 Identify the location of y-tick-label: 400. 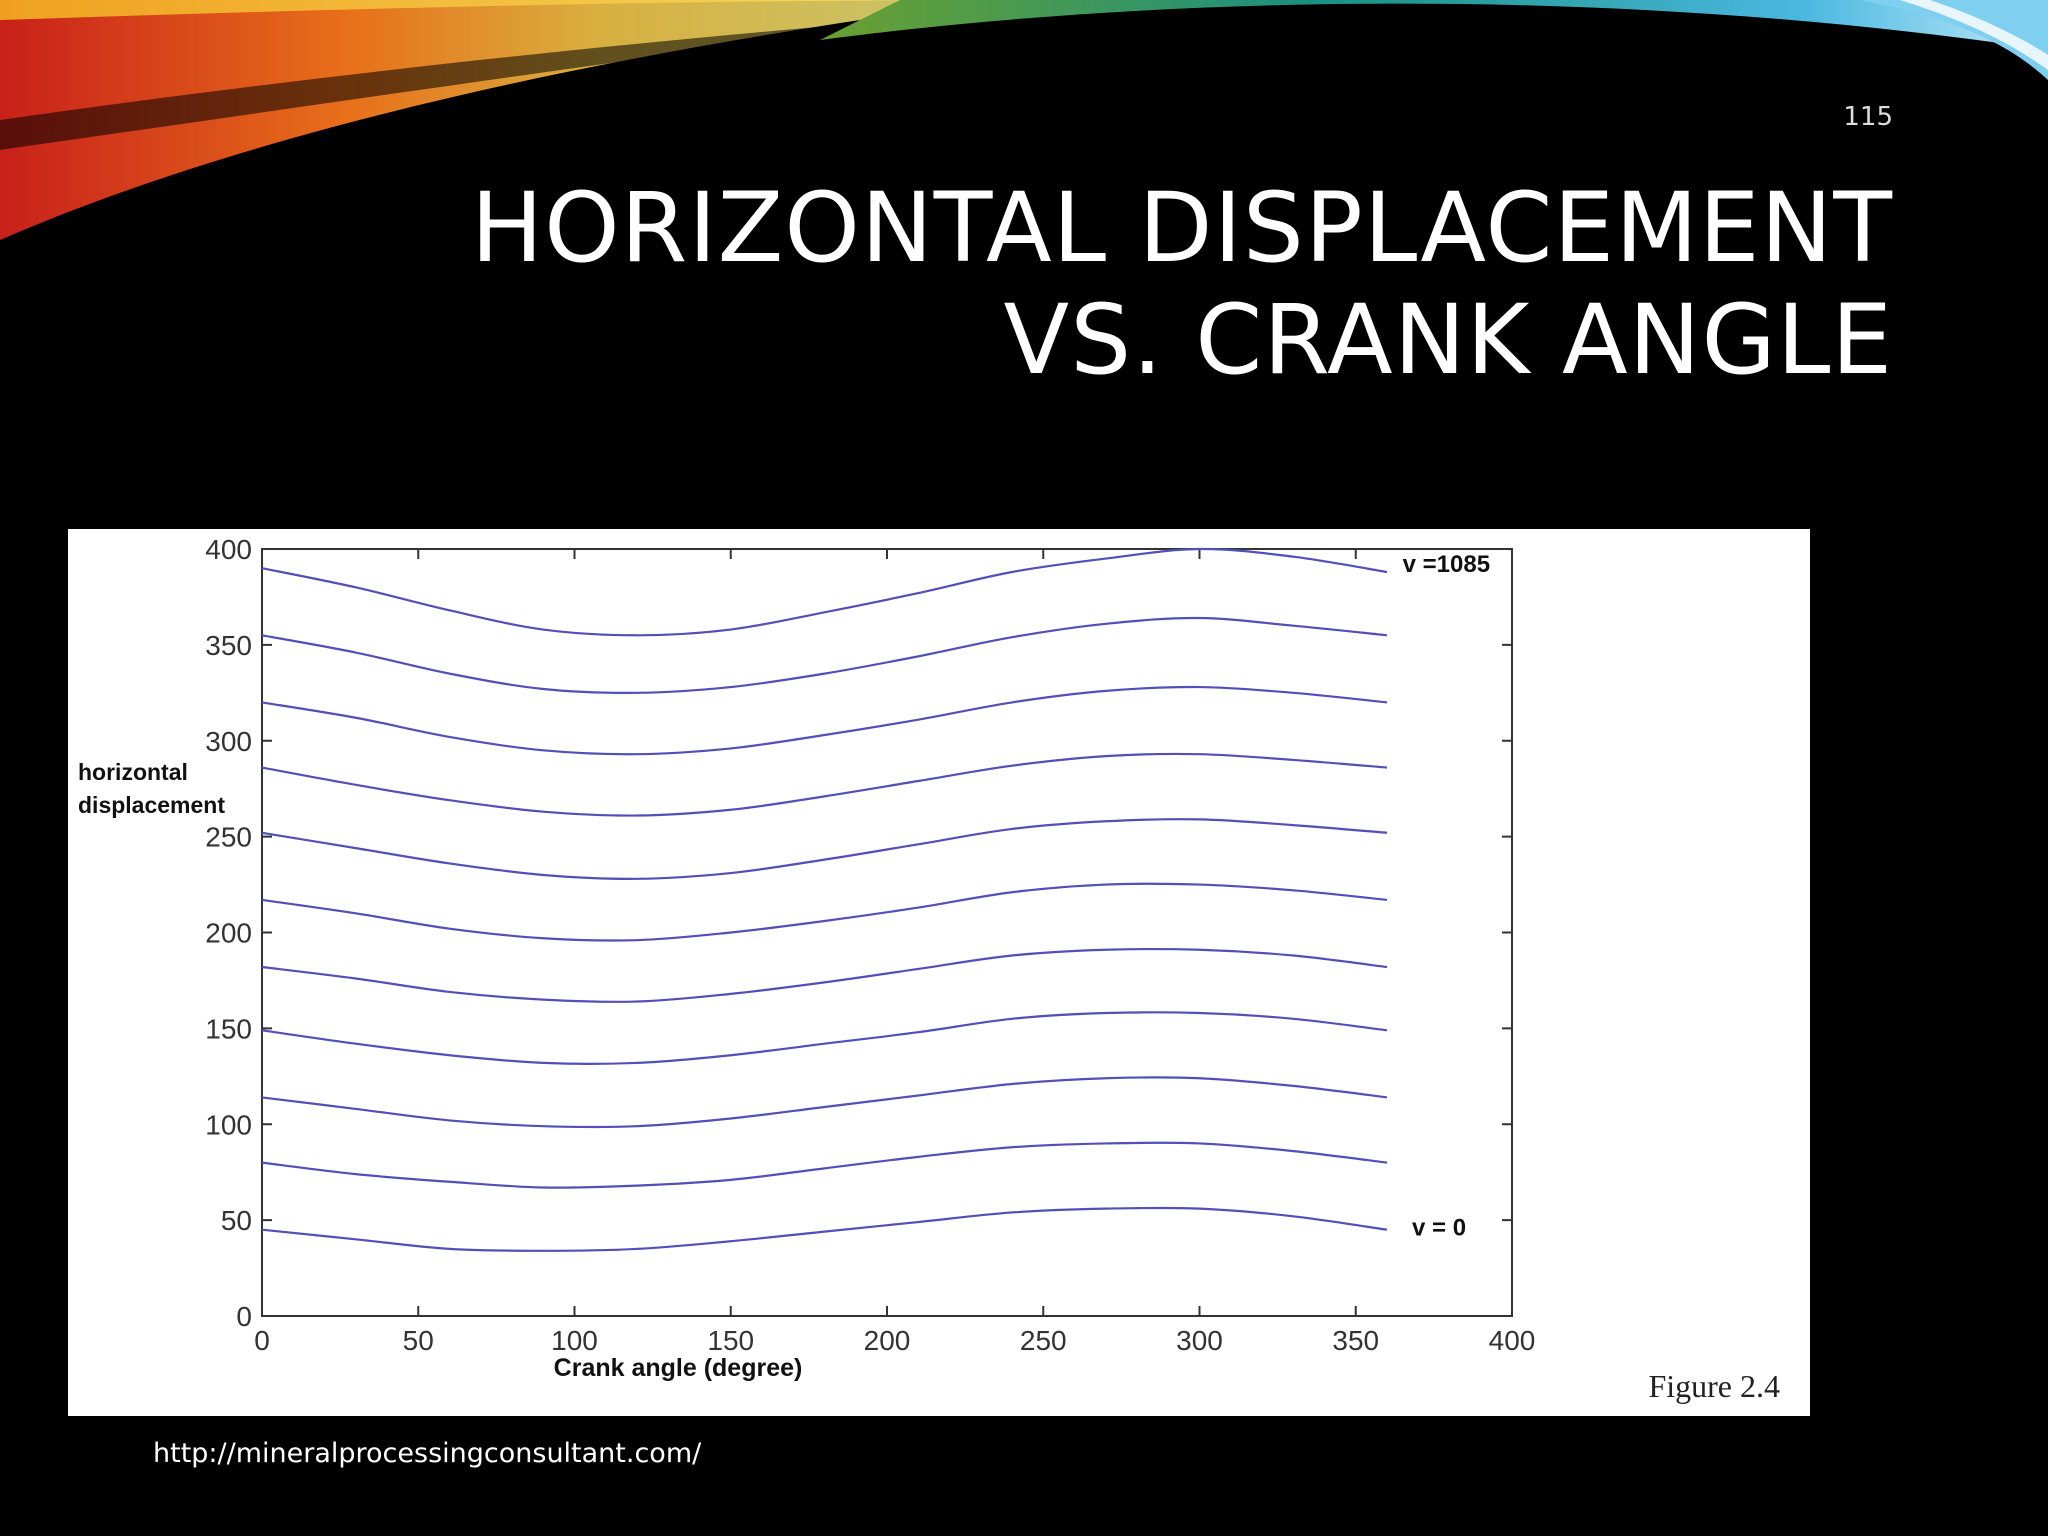
(228, 549).